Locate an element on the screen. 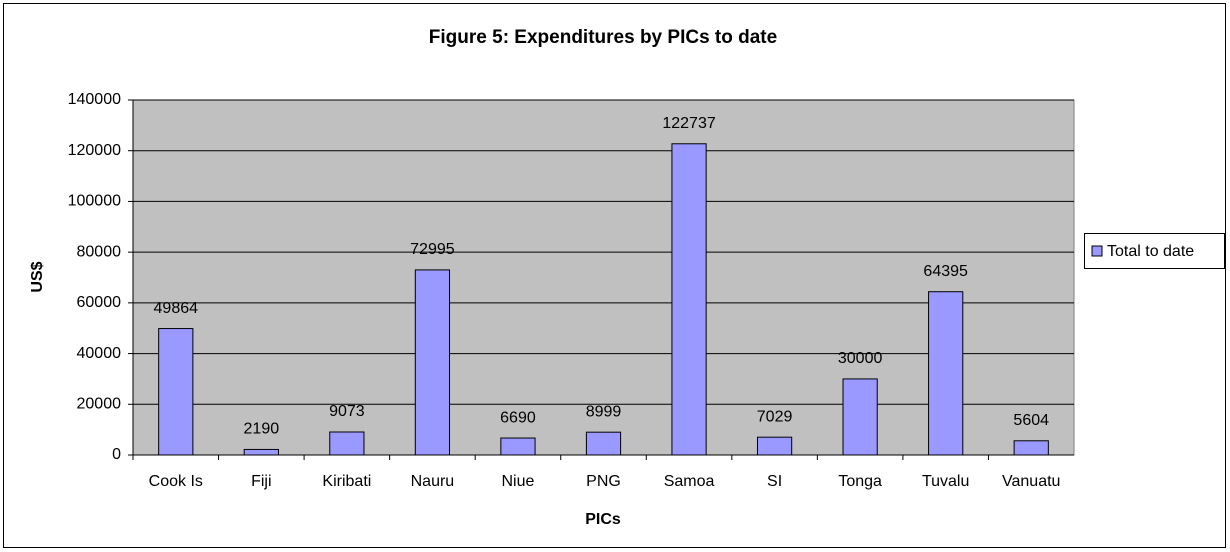  x-tick-label: Fiji is located at coordinates (261, 481).